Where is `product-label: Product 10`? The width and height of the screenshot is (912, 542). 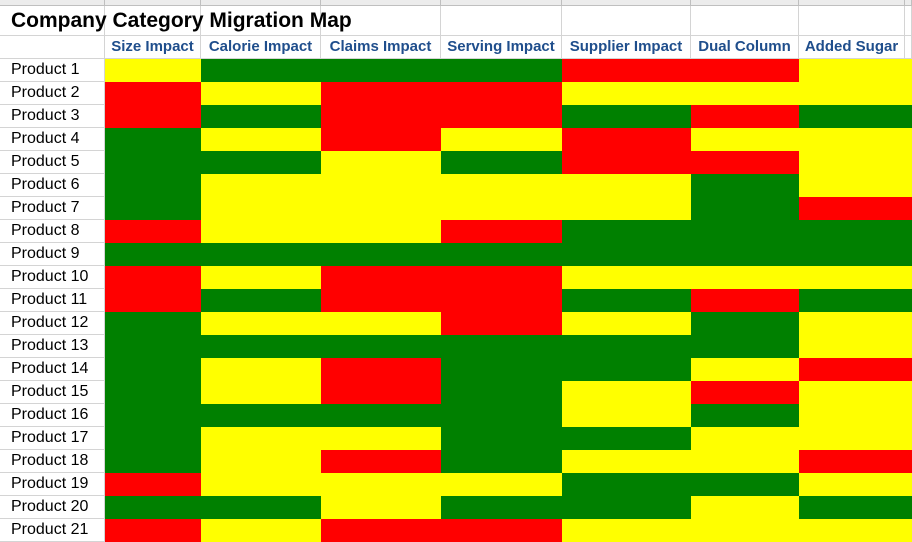
product-label: Product 10 is located at coordinates (52, 277).